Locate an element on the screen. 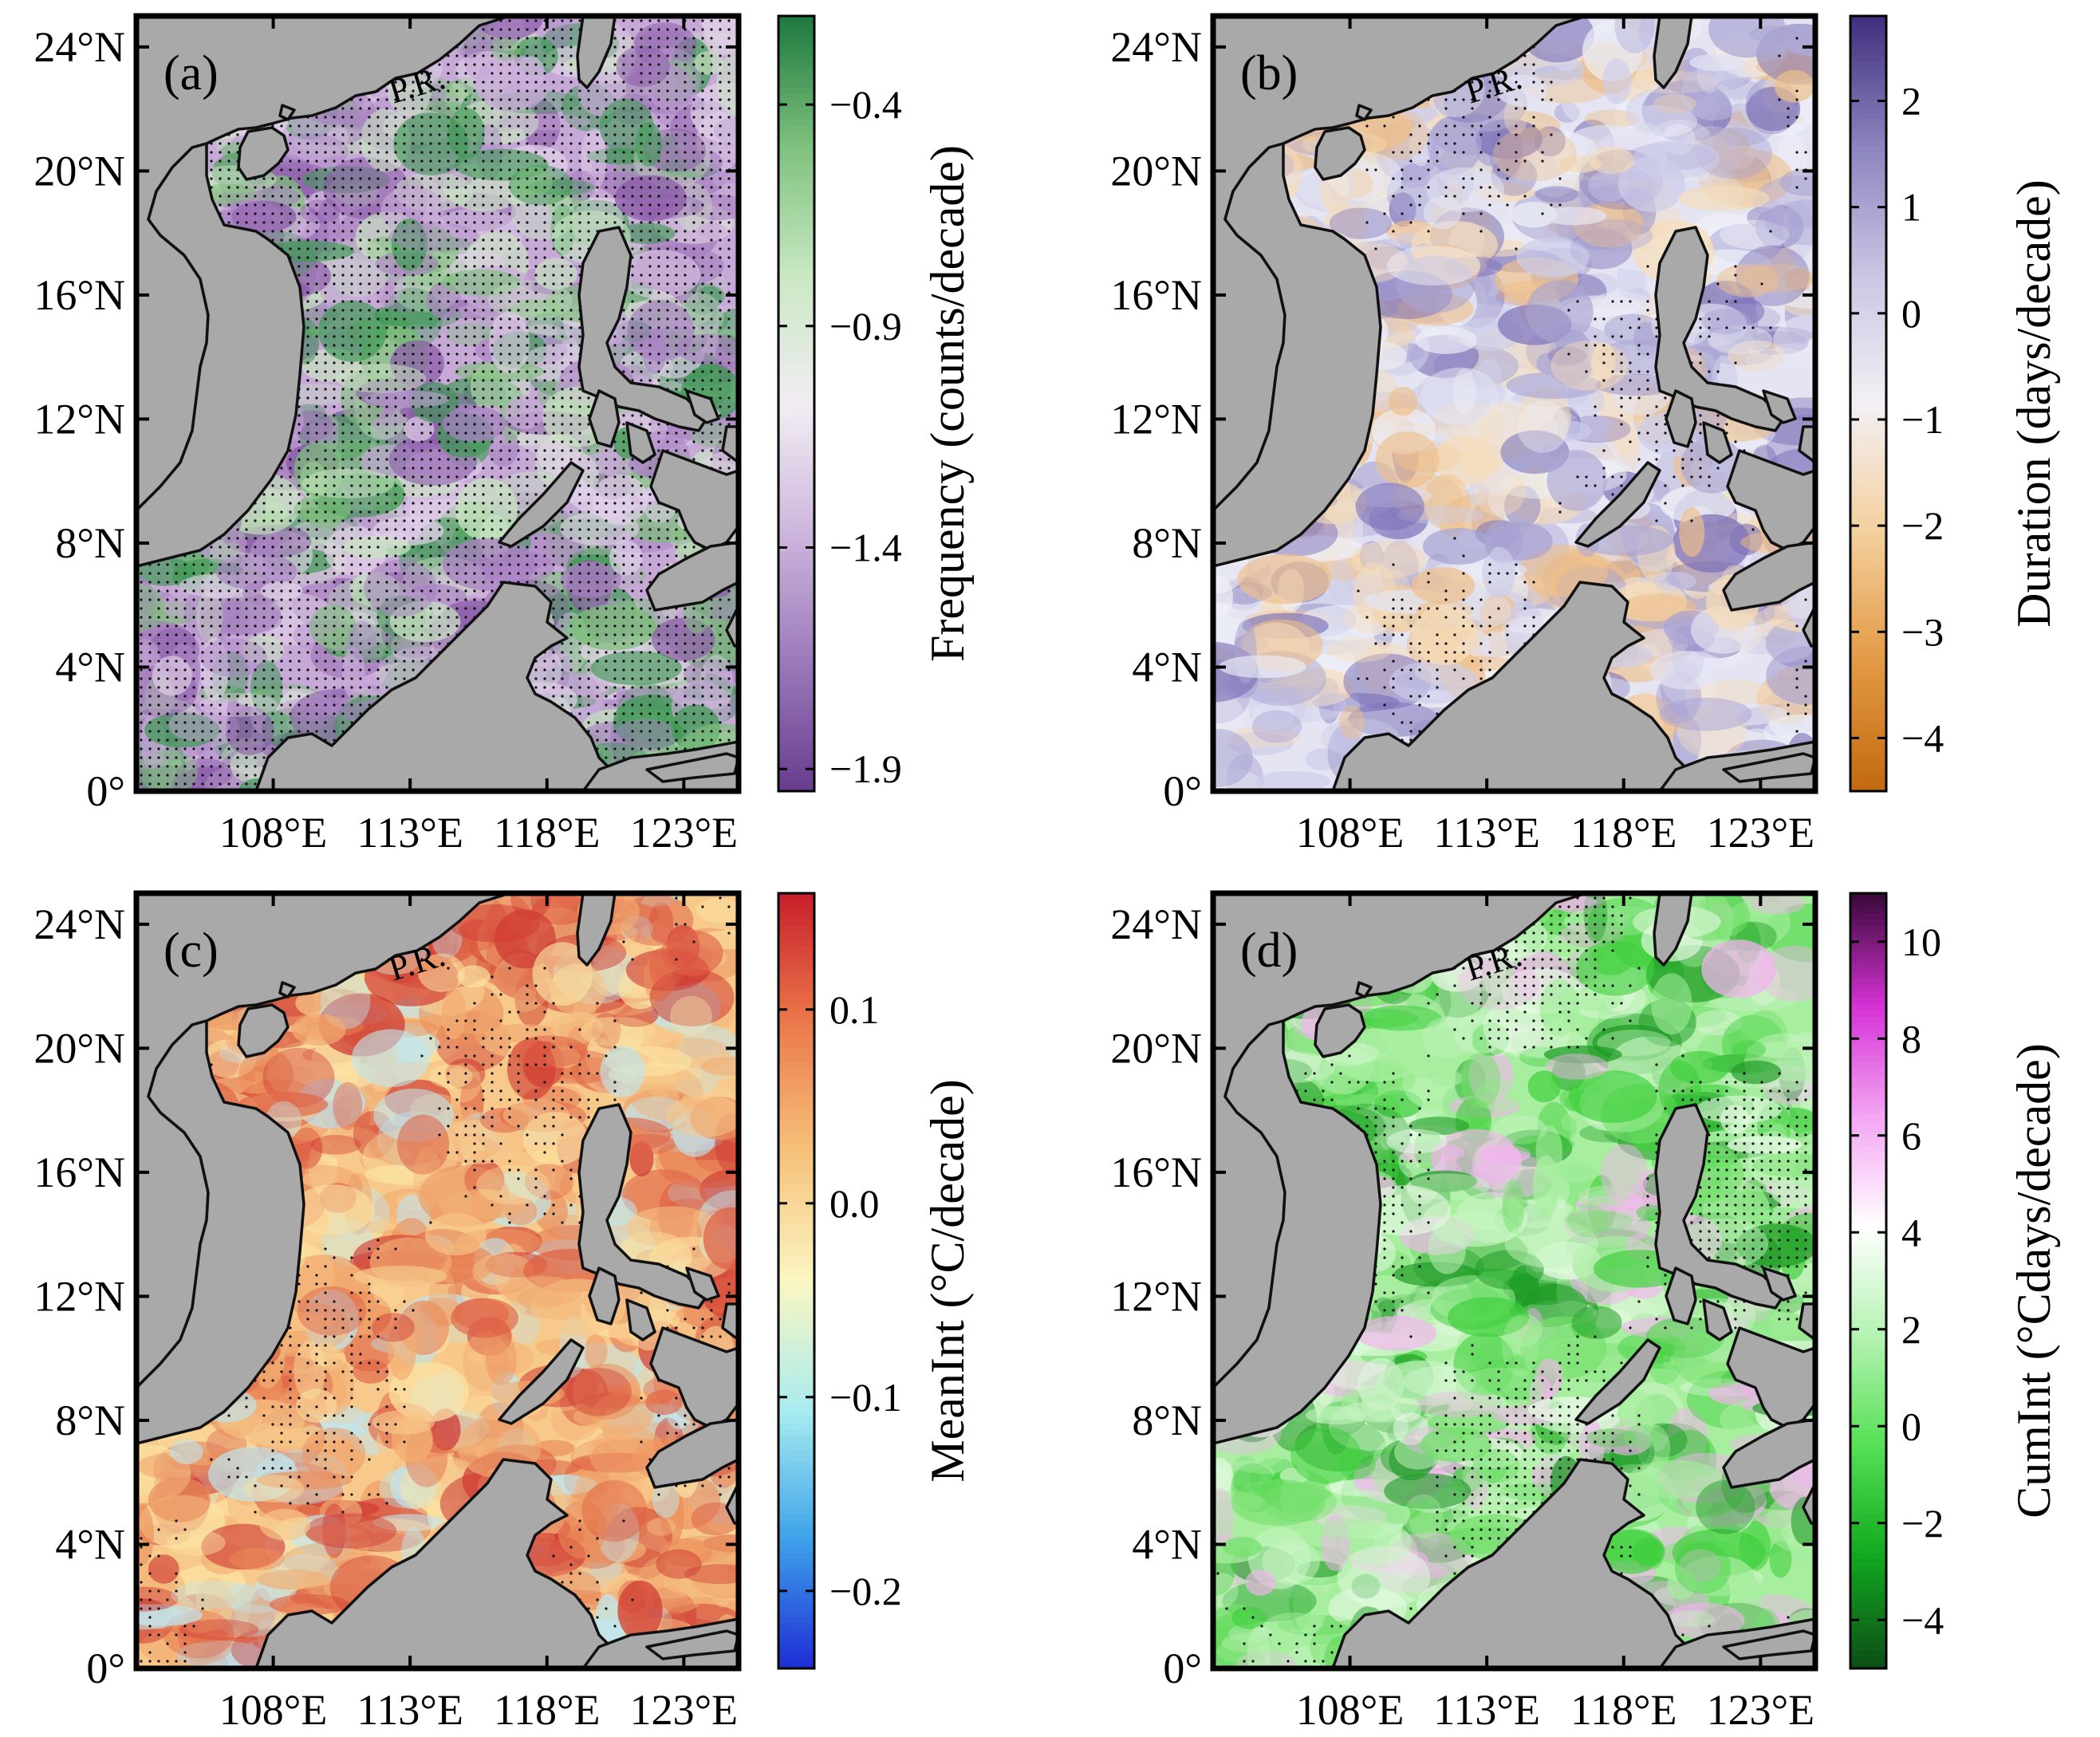  significance-stippling is located at coordinates (439, 402).